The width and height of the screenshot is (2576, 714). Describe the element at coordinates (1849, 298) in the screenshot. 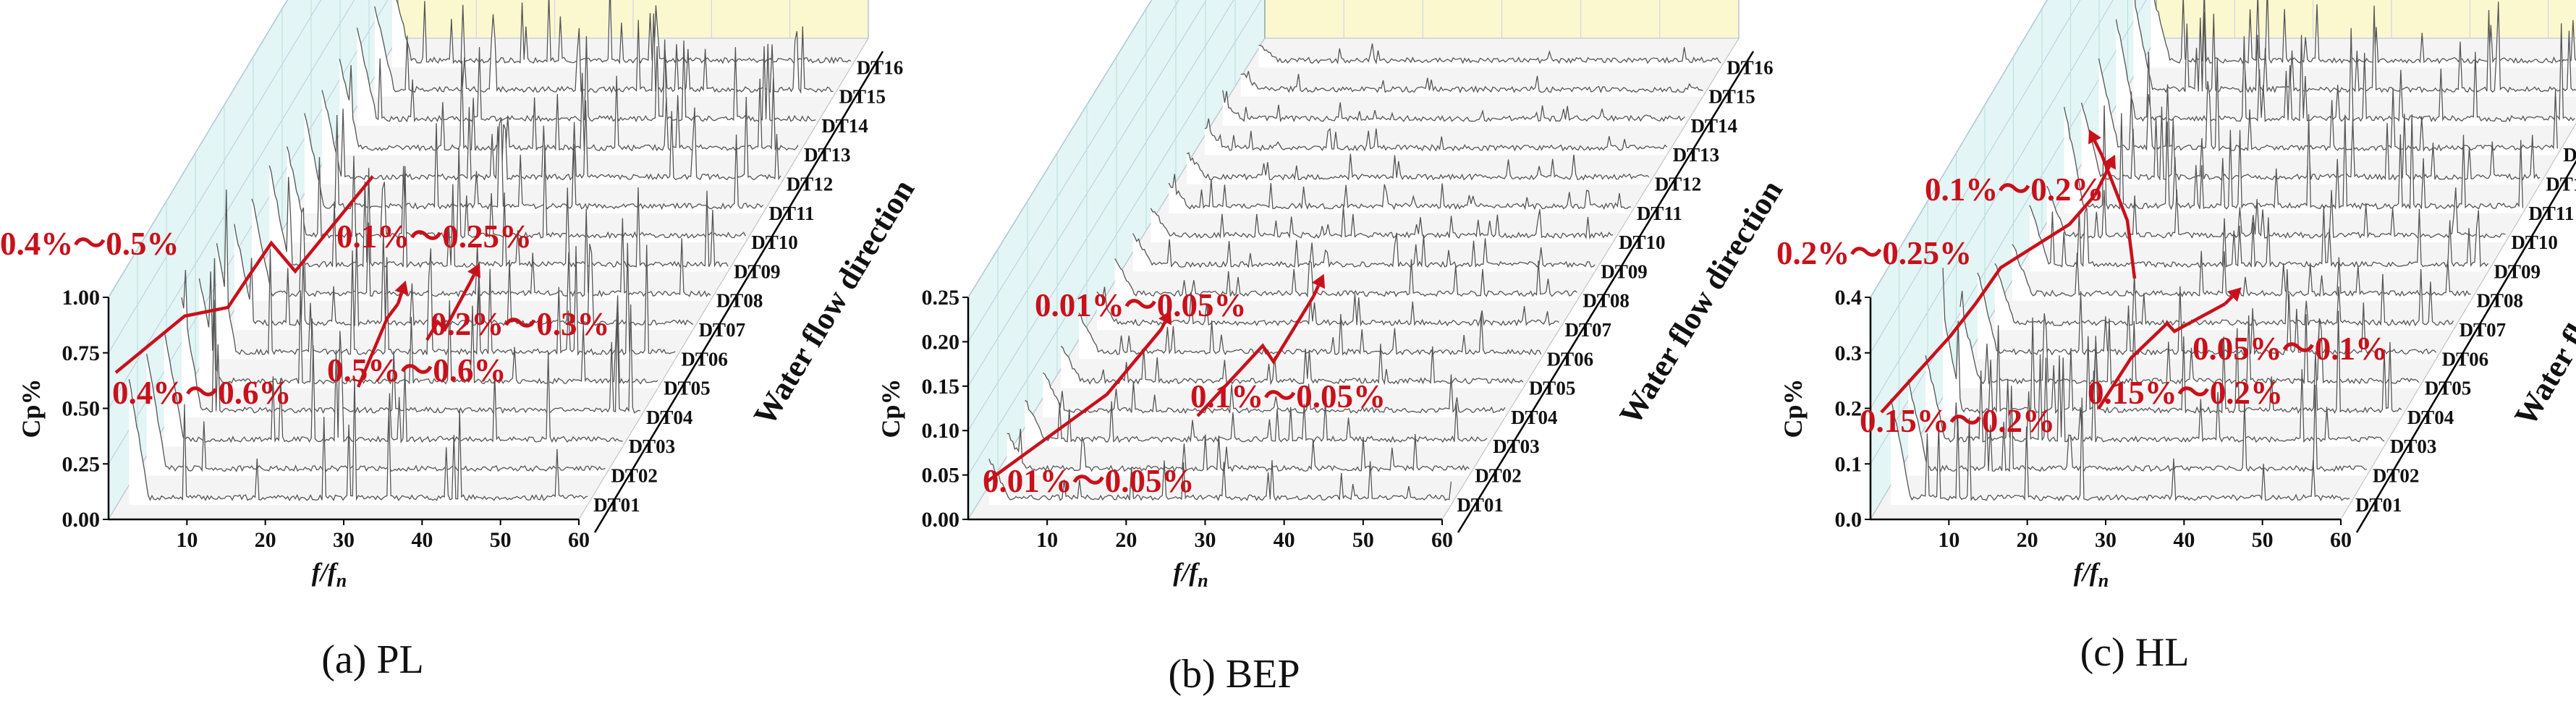

I see `y-tick-label: 0.4` at that location.